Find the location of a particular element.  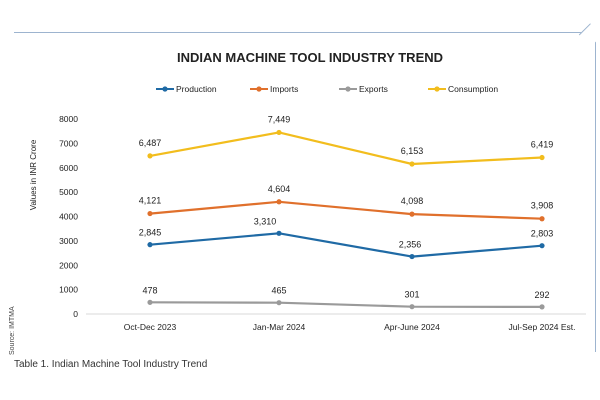

series-line-production is located at coordinates (346, 245).